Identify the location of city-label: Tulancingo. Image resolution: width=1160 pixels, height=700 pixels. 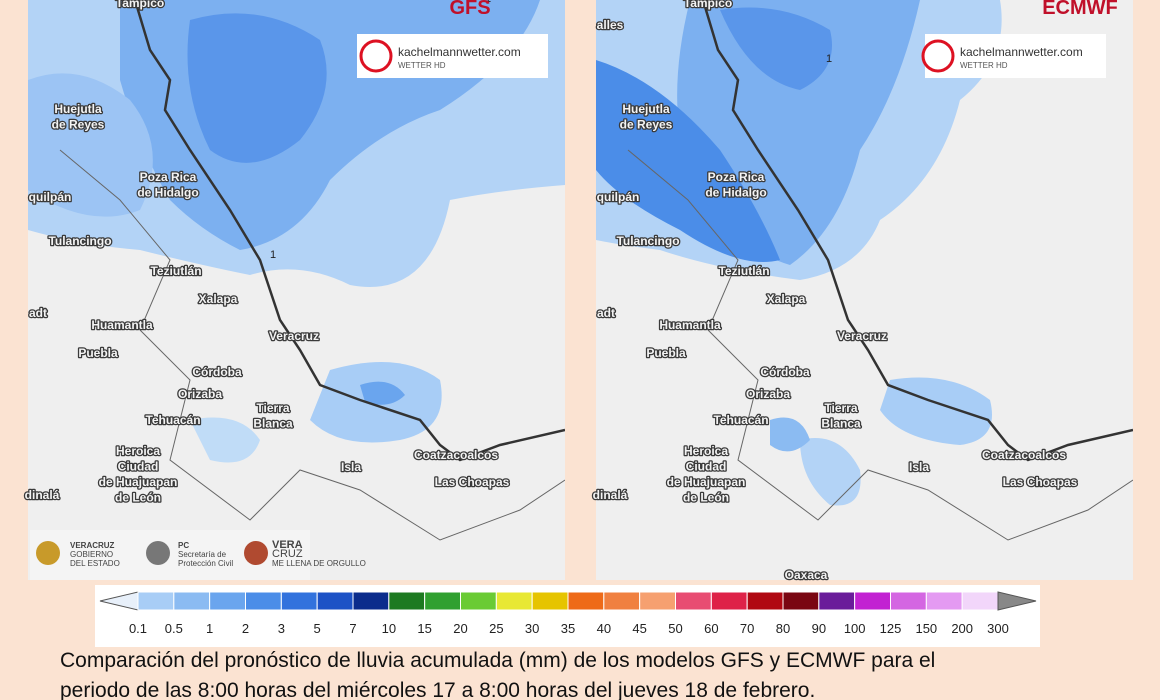
(79, 241).